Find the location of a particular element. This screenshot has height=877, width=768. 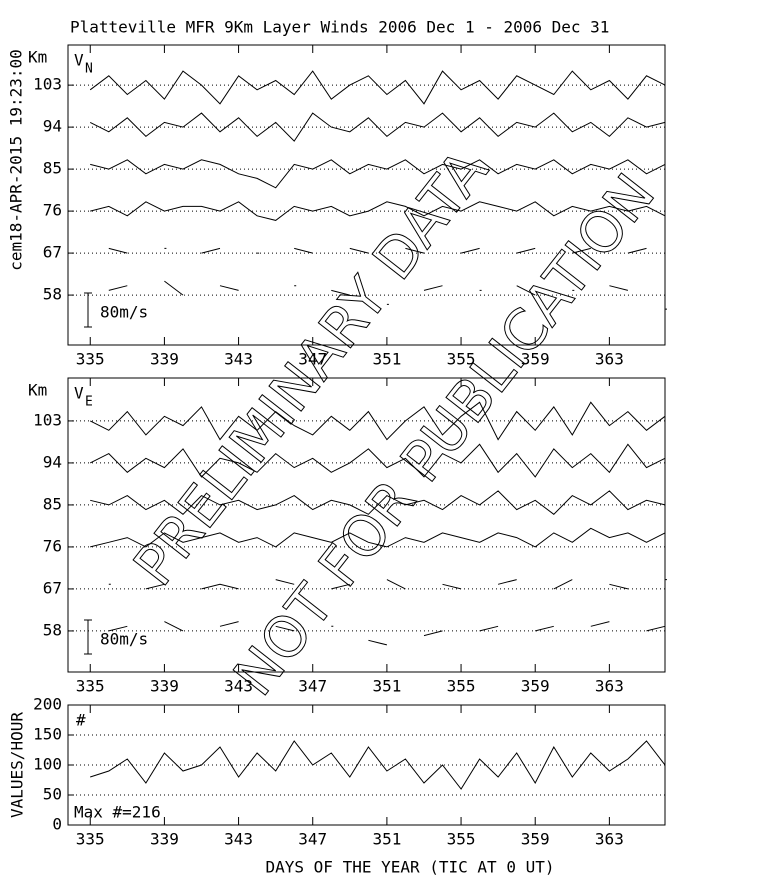

y-tick-label: 50 is located at coordinates (52, 794).